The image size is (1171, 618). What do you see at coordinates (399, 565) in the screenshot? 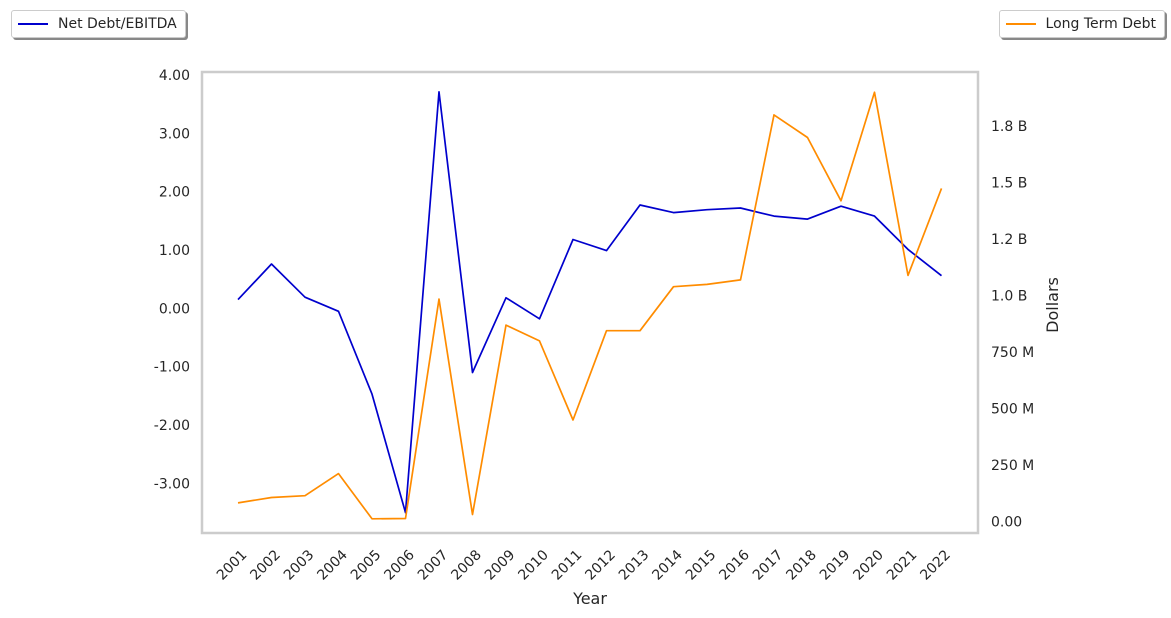
I see `x-tick-label: 2006` at bounding box center [399, 565].